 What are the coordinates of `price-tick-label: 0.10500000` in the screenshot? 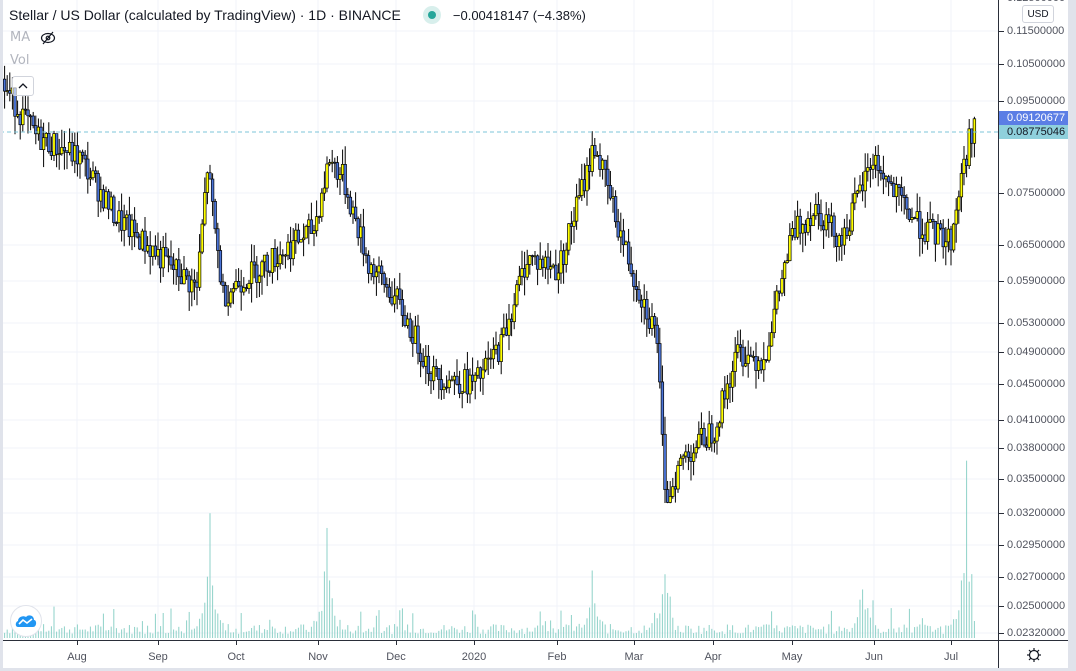 It's located at (1036, 64).